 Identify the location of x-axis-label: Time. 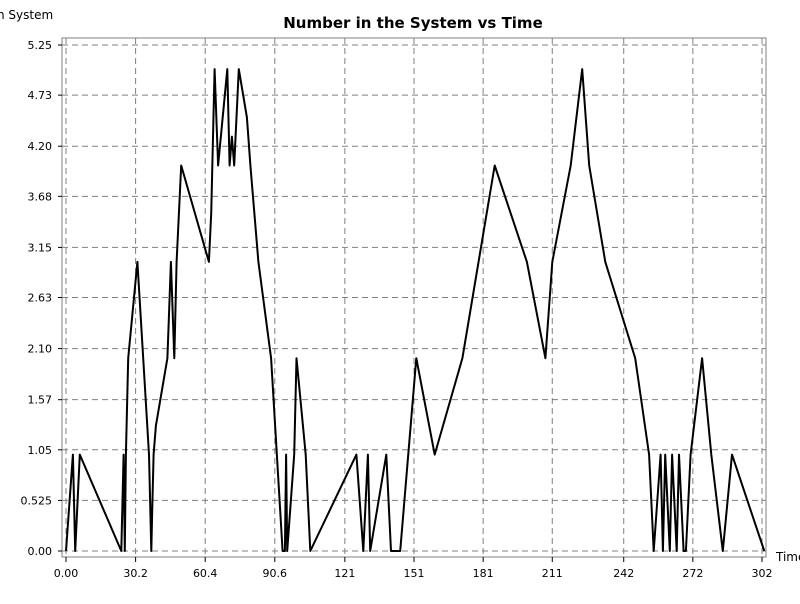
(787, 557).